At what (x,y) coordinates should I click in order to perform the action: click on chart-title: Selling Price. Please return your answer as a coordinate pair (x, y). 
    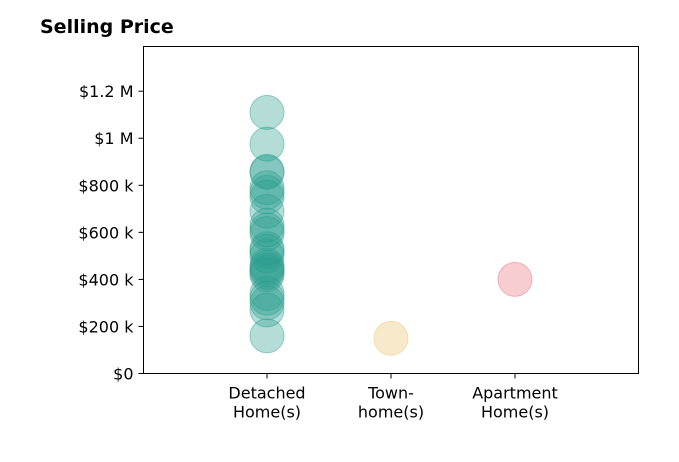
    Looking at the image, I should click on (107, 27).